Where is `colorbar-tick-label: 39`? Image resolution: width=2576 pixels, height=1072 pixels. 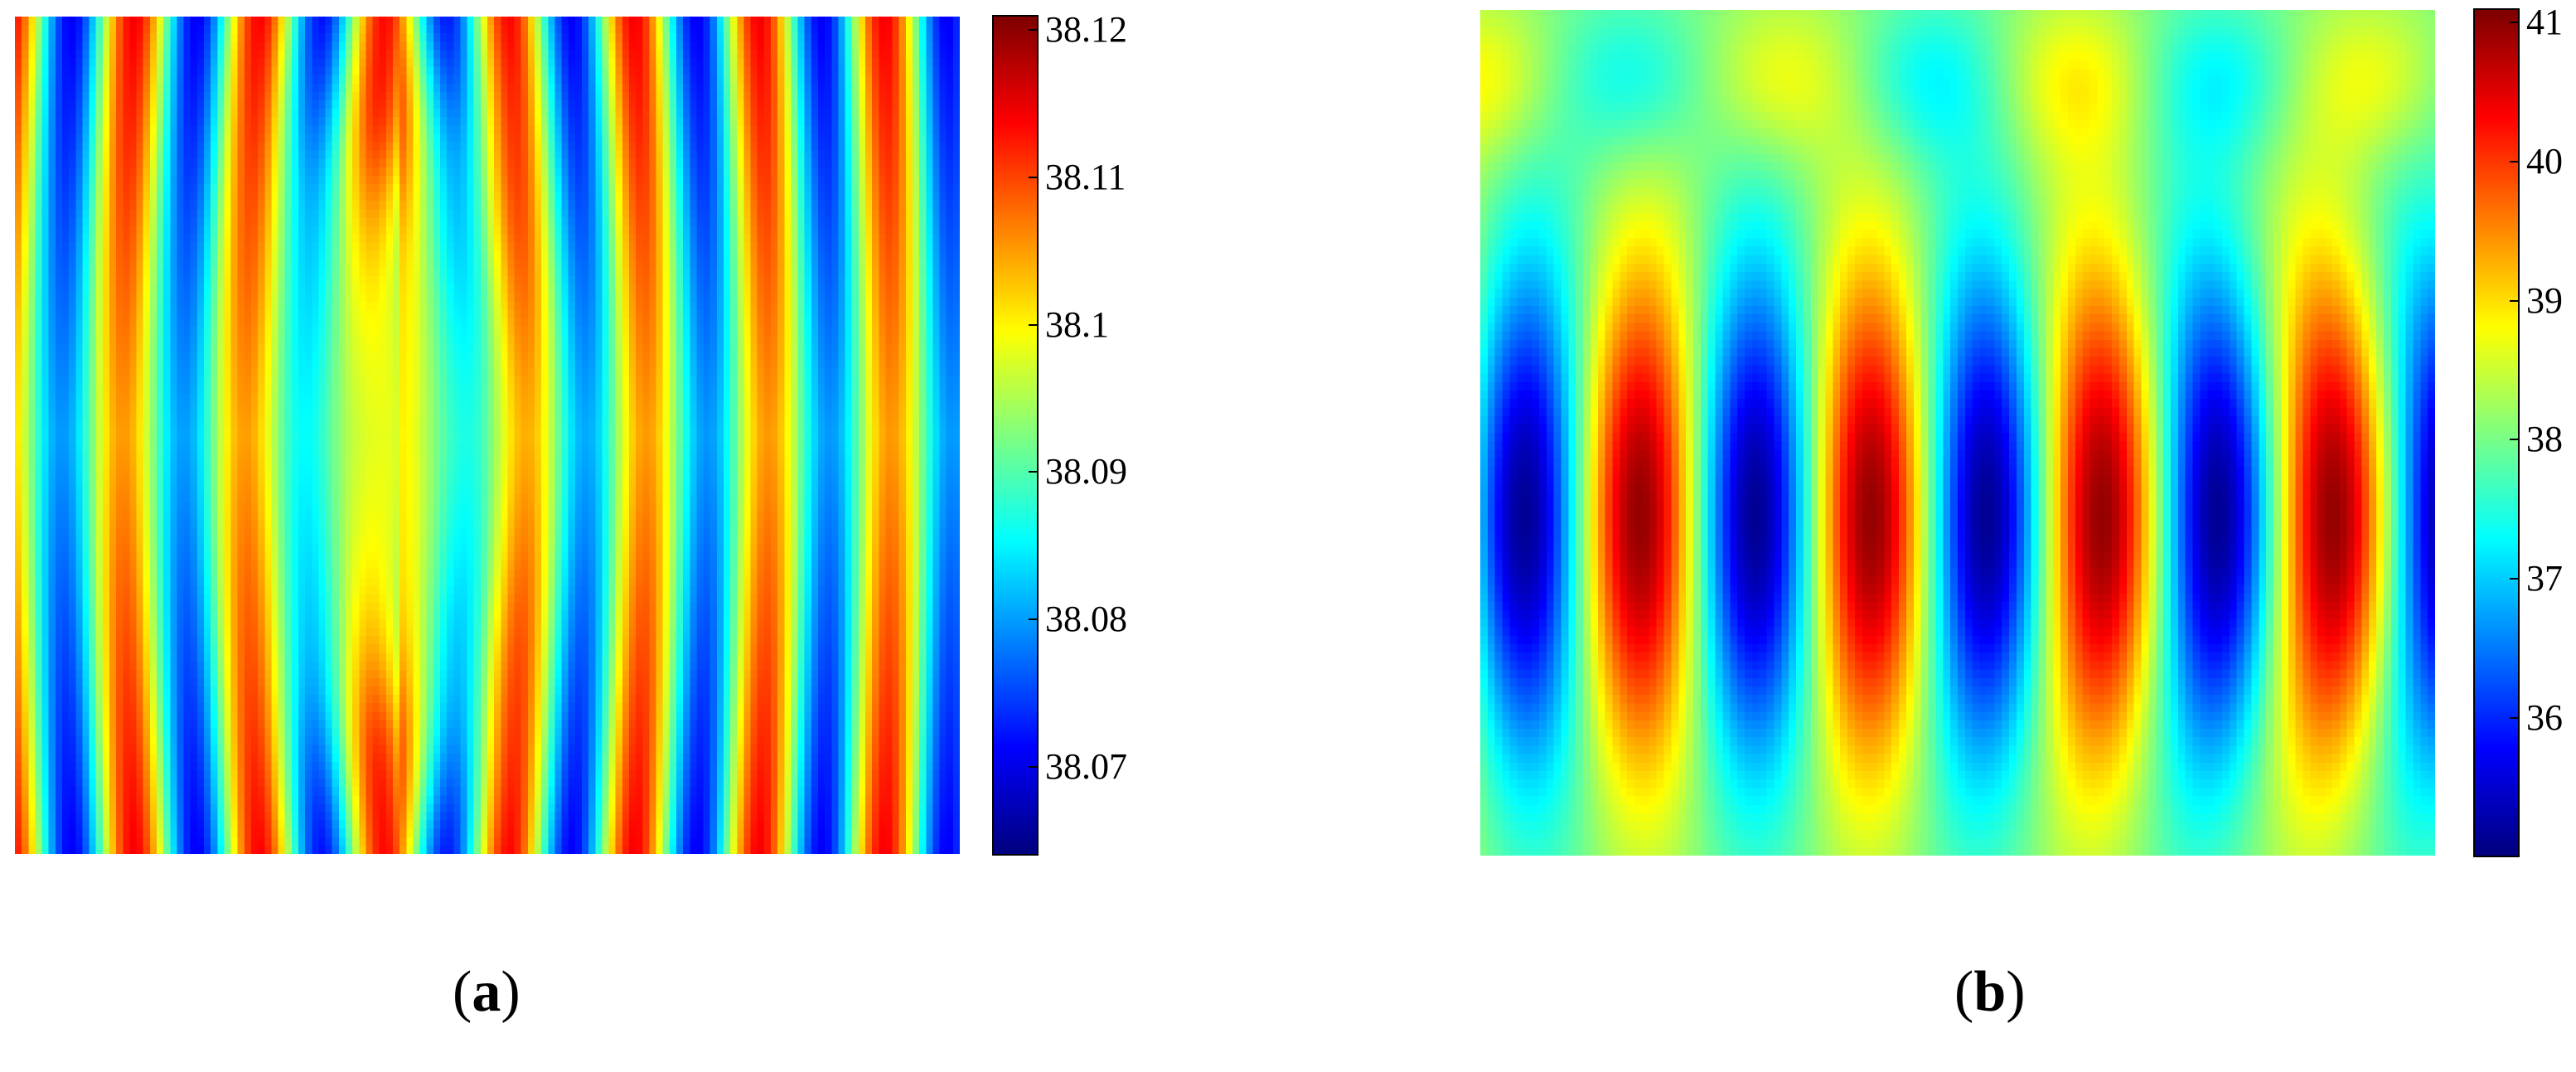
colorbar-tick-label: 39 is located at coordinates (2544, 300).